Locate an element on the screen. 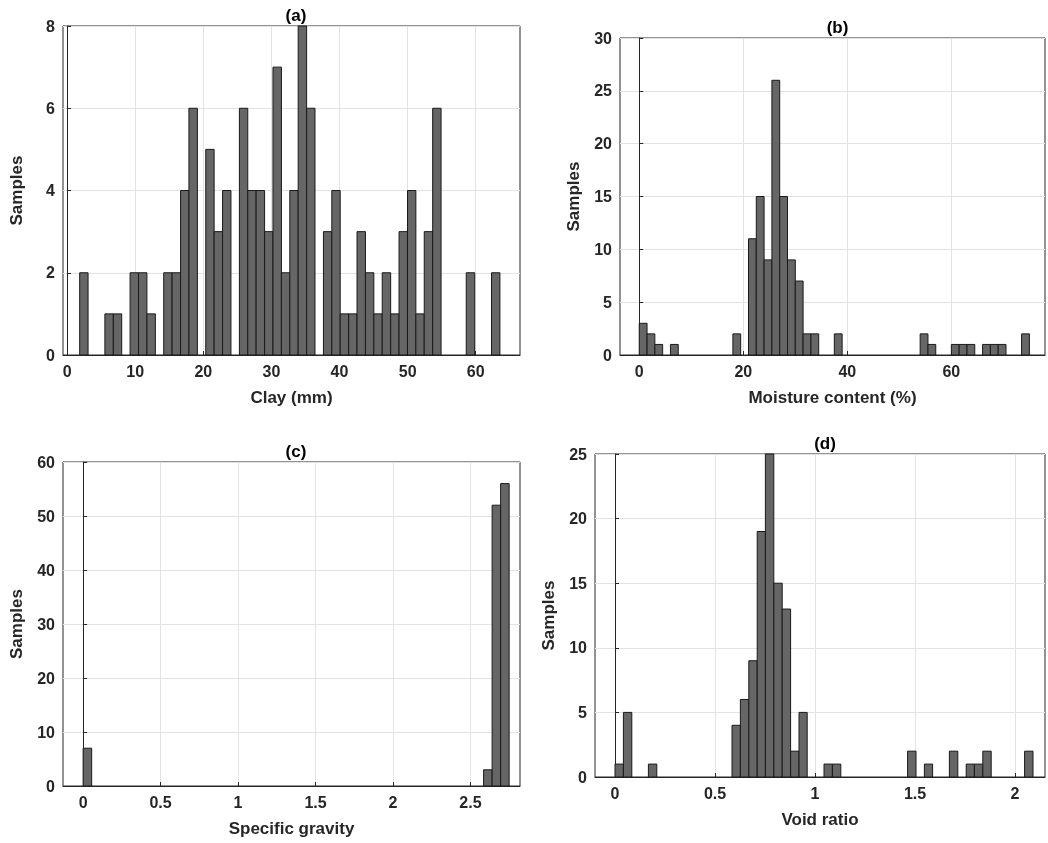  y-tick-label: 60 is located at coordinates (46, 462).